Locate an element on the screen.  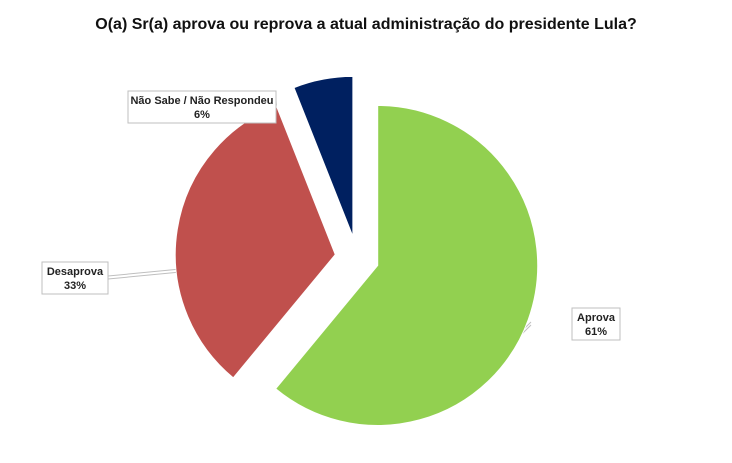
data-label-value: 33% is located at coordinates (75, 286).